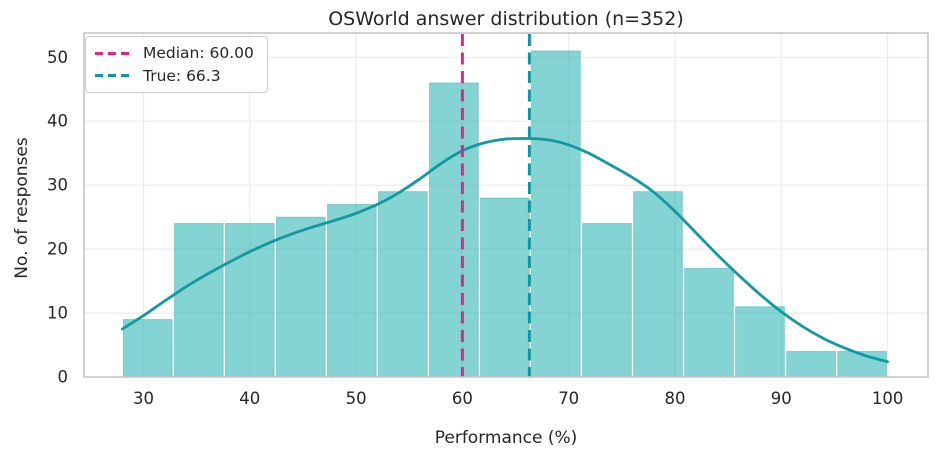 The width and height of the screenshot is (940, 460). Describe the element at coordinates (63, 377) in the screenshot. I see `y-tick-label: 0` at that location.